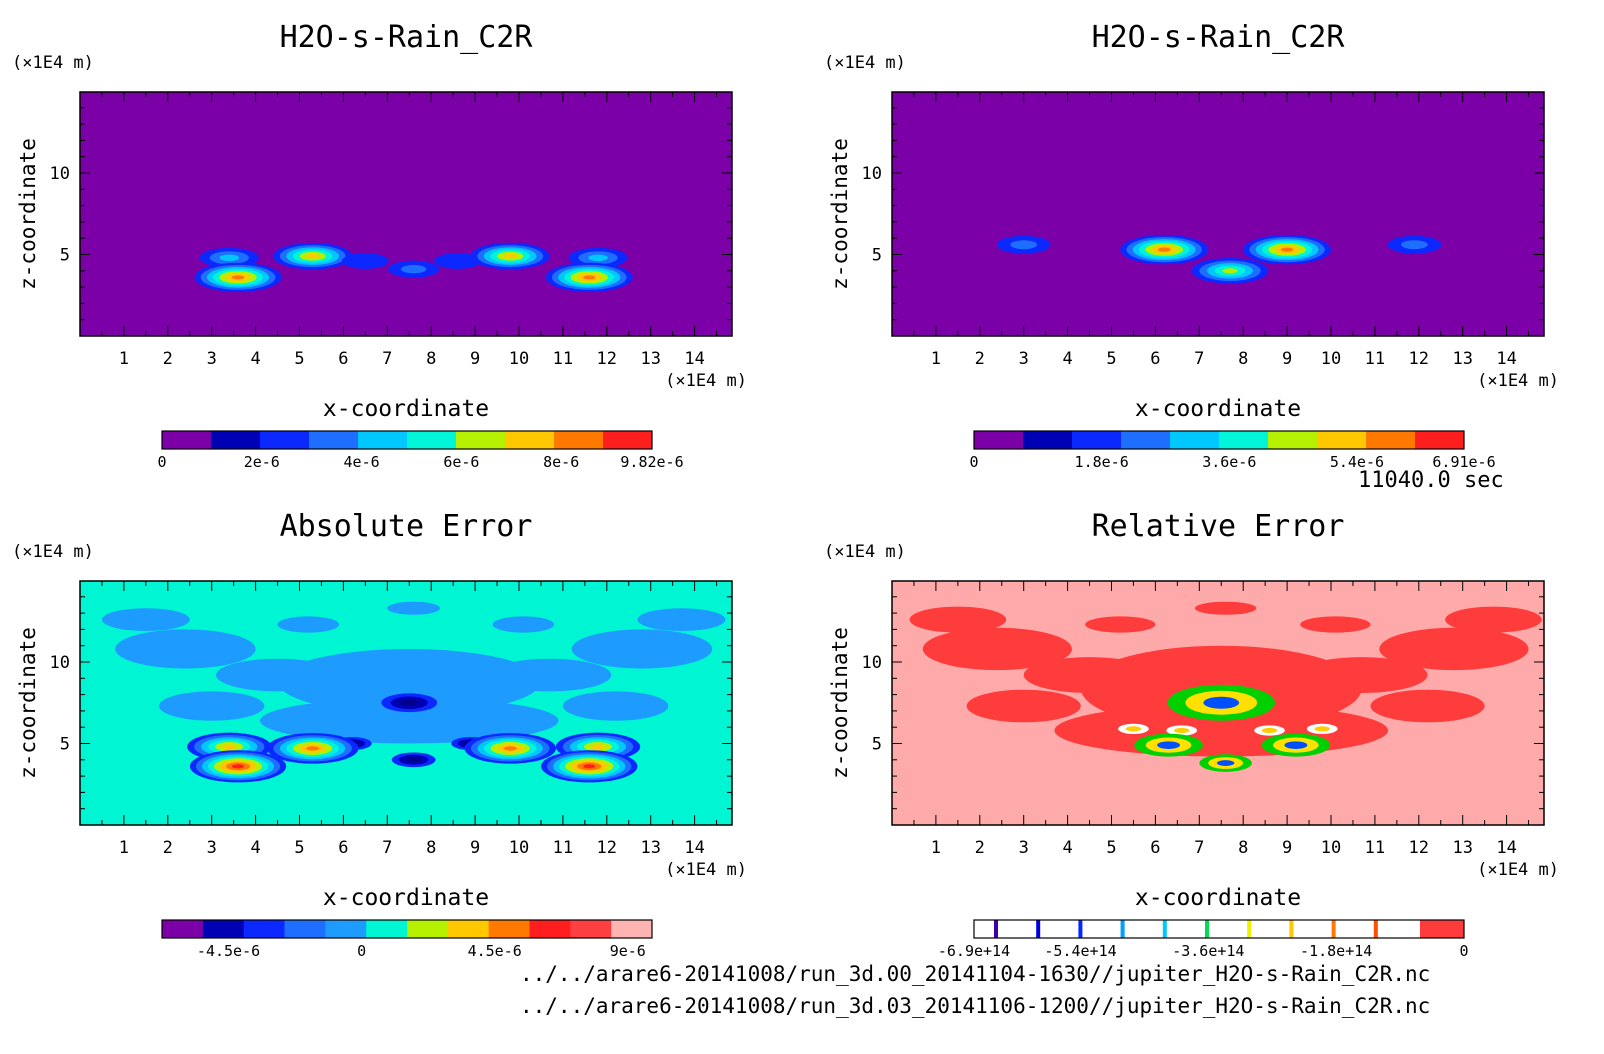 This screenshot has width=1604, height=1054. What do you see at coordinates (362, 462) in the screenshot?
I see `colorbar-tick-label: 4e-6` at bounding box center [362, 462].